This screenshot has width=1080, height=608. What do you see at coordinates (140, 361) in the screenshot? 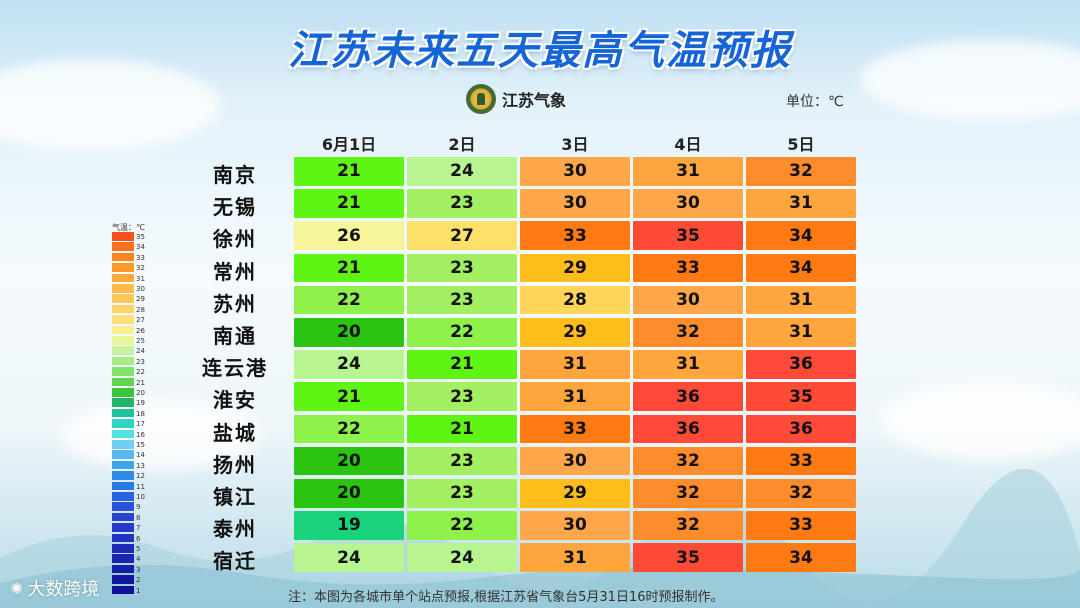
I see `legend-label: 23` at bounding box center [140, 361].